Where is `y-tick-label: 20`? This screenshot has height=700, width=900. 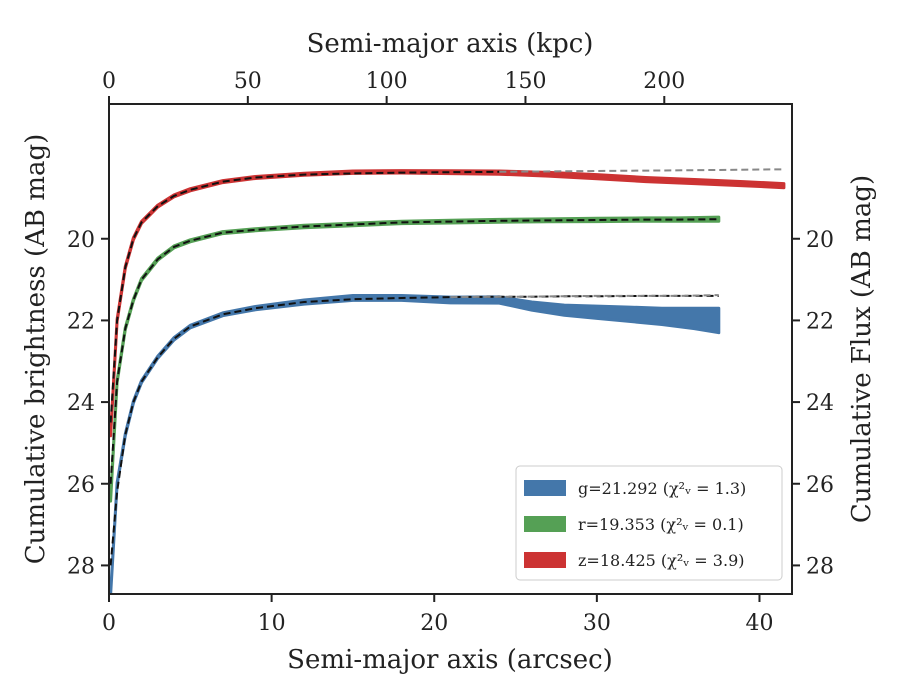 y-tick-label: 20 is located at coordinates (81, 240).